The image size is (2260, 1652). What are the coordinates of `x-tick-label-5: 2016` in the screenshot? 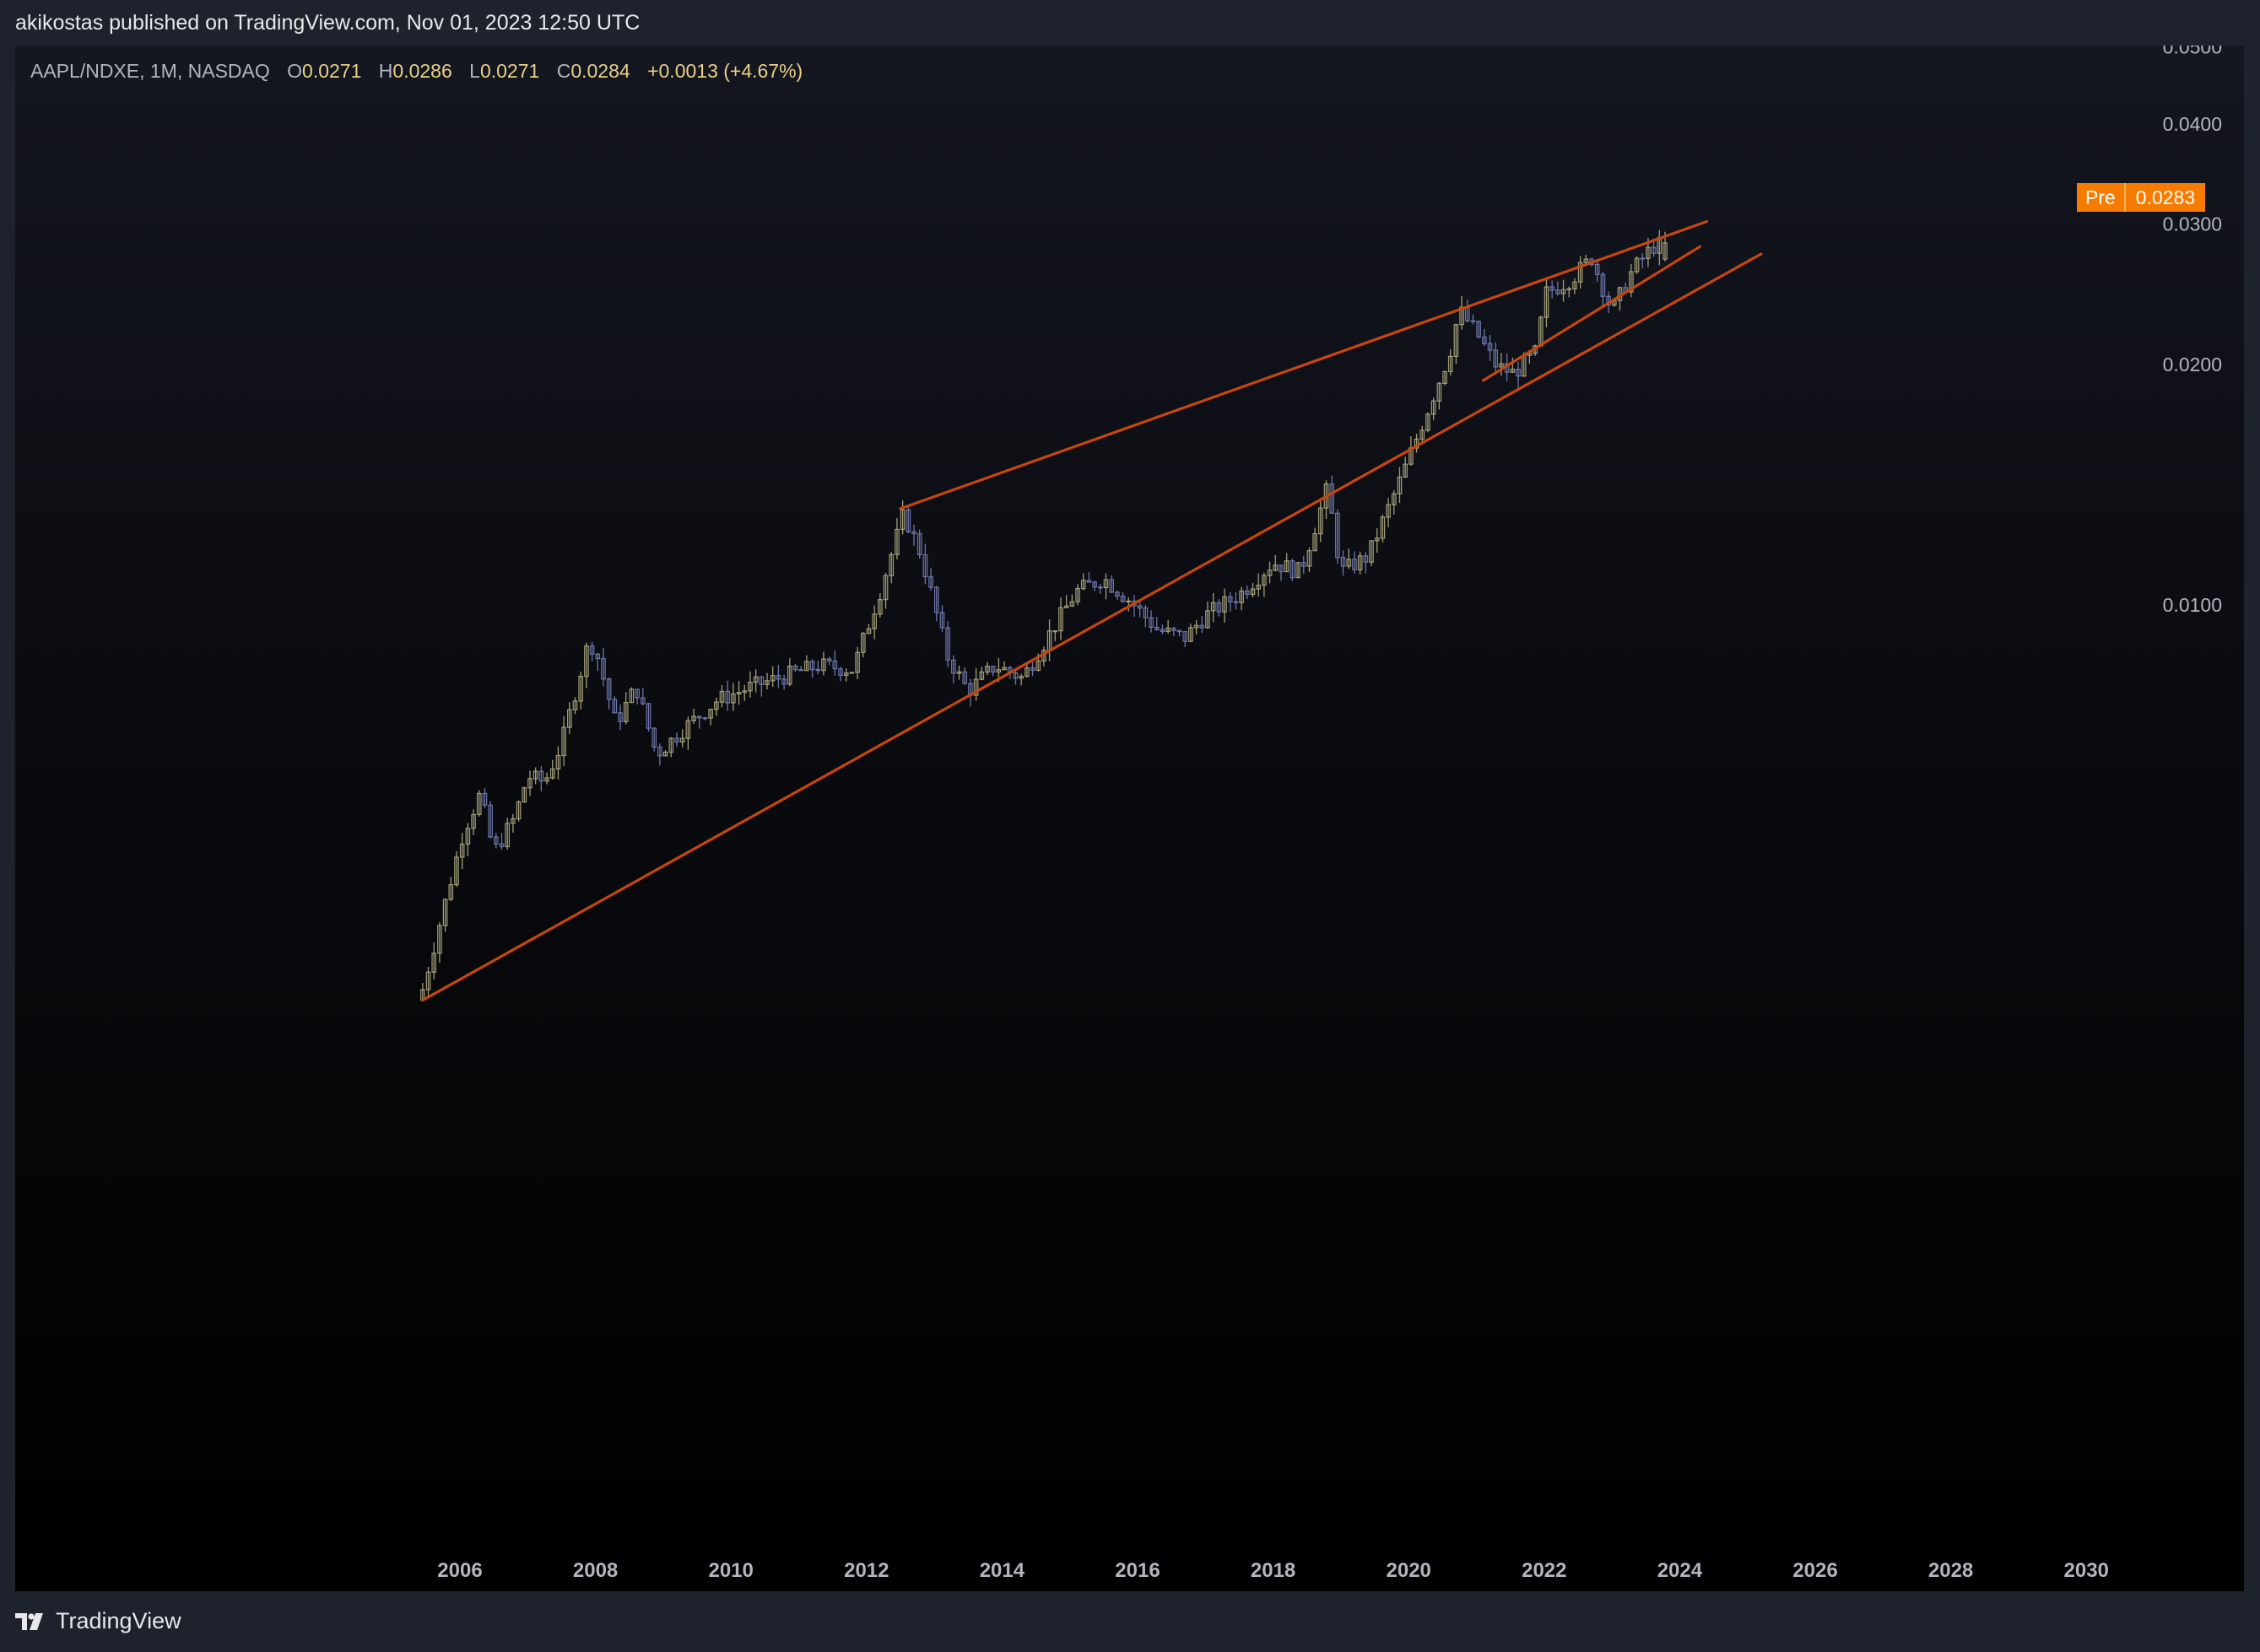 It's located at (1138, 1570).